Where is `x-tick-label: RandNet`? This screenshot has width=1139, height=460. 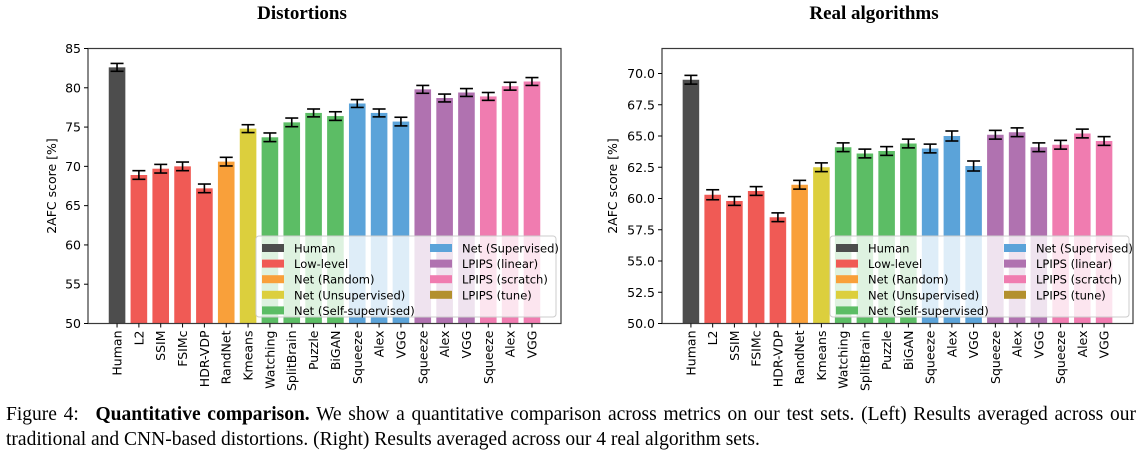 x-tick-label: RandNet is located at coordinates (799, 357).